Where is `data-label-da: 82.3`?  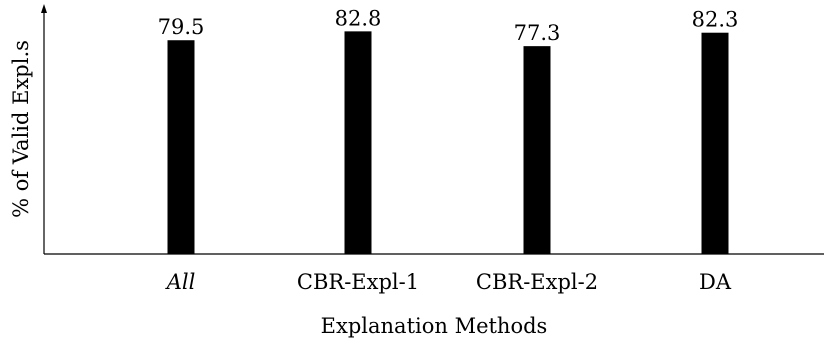
data-label-da: 82.3 is located at coordinates (715, 20).